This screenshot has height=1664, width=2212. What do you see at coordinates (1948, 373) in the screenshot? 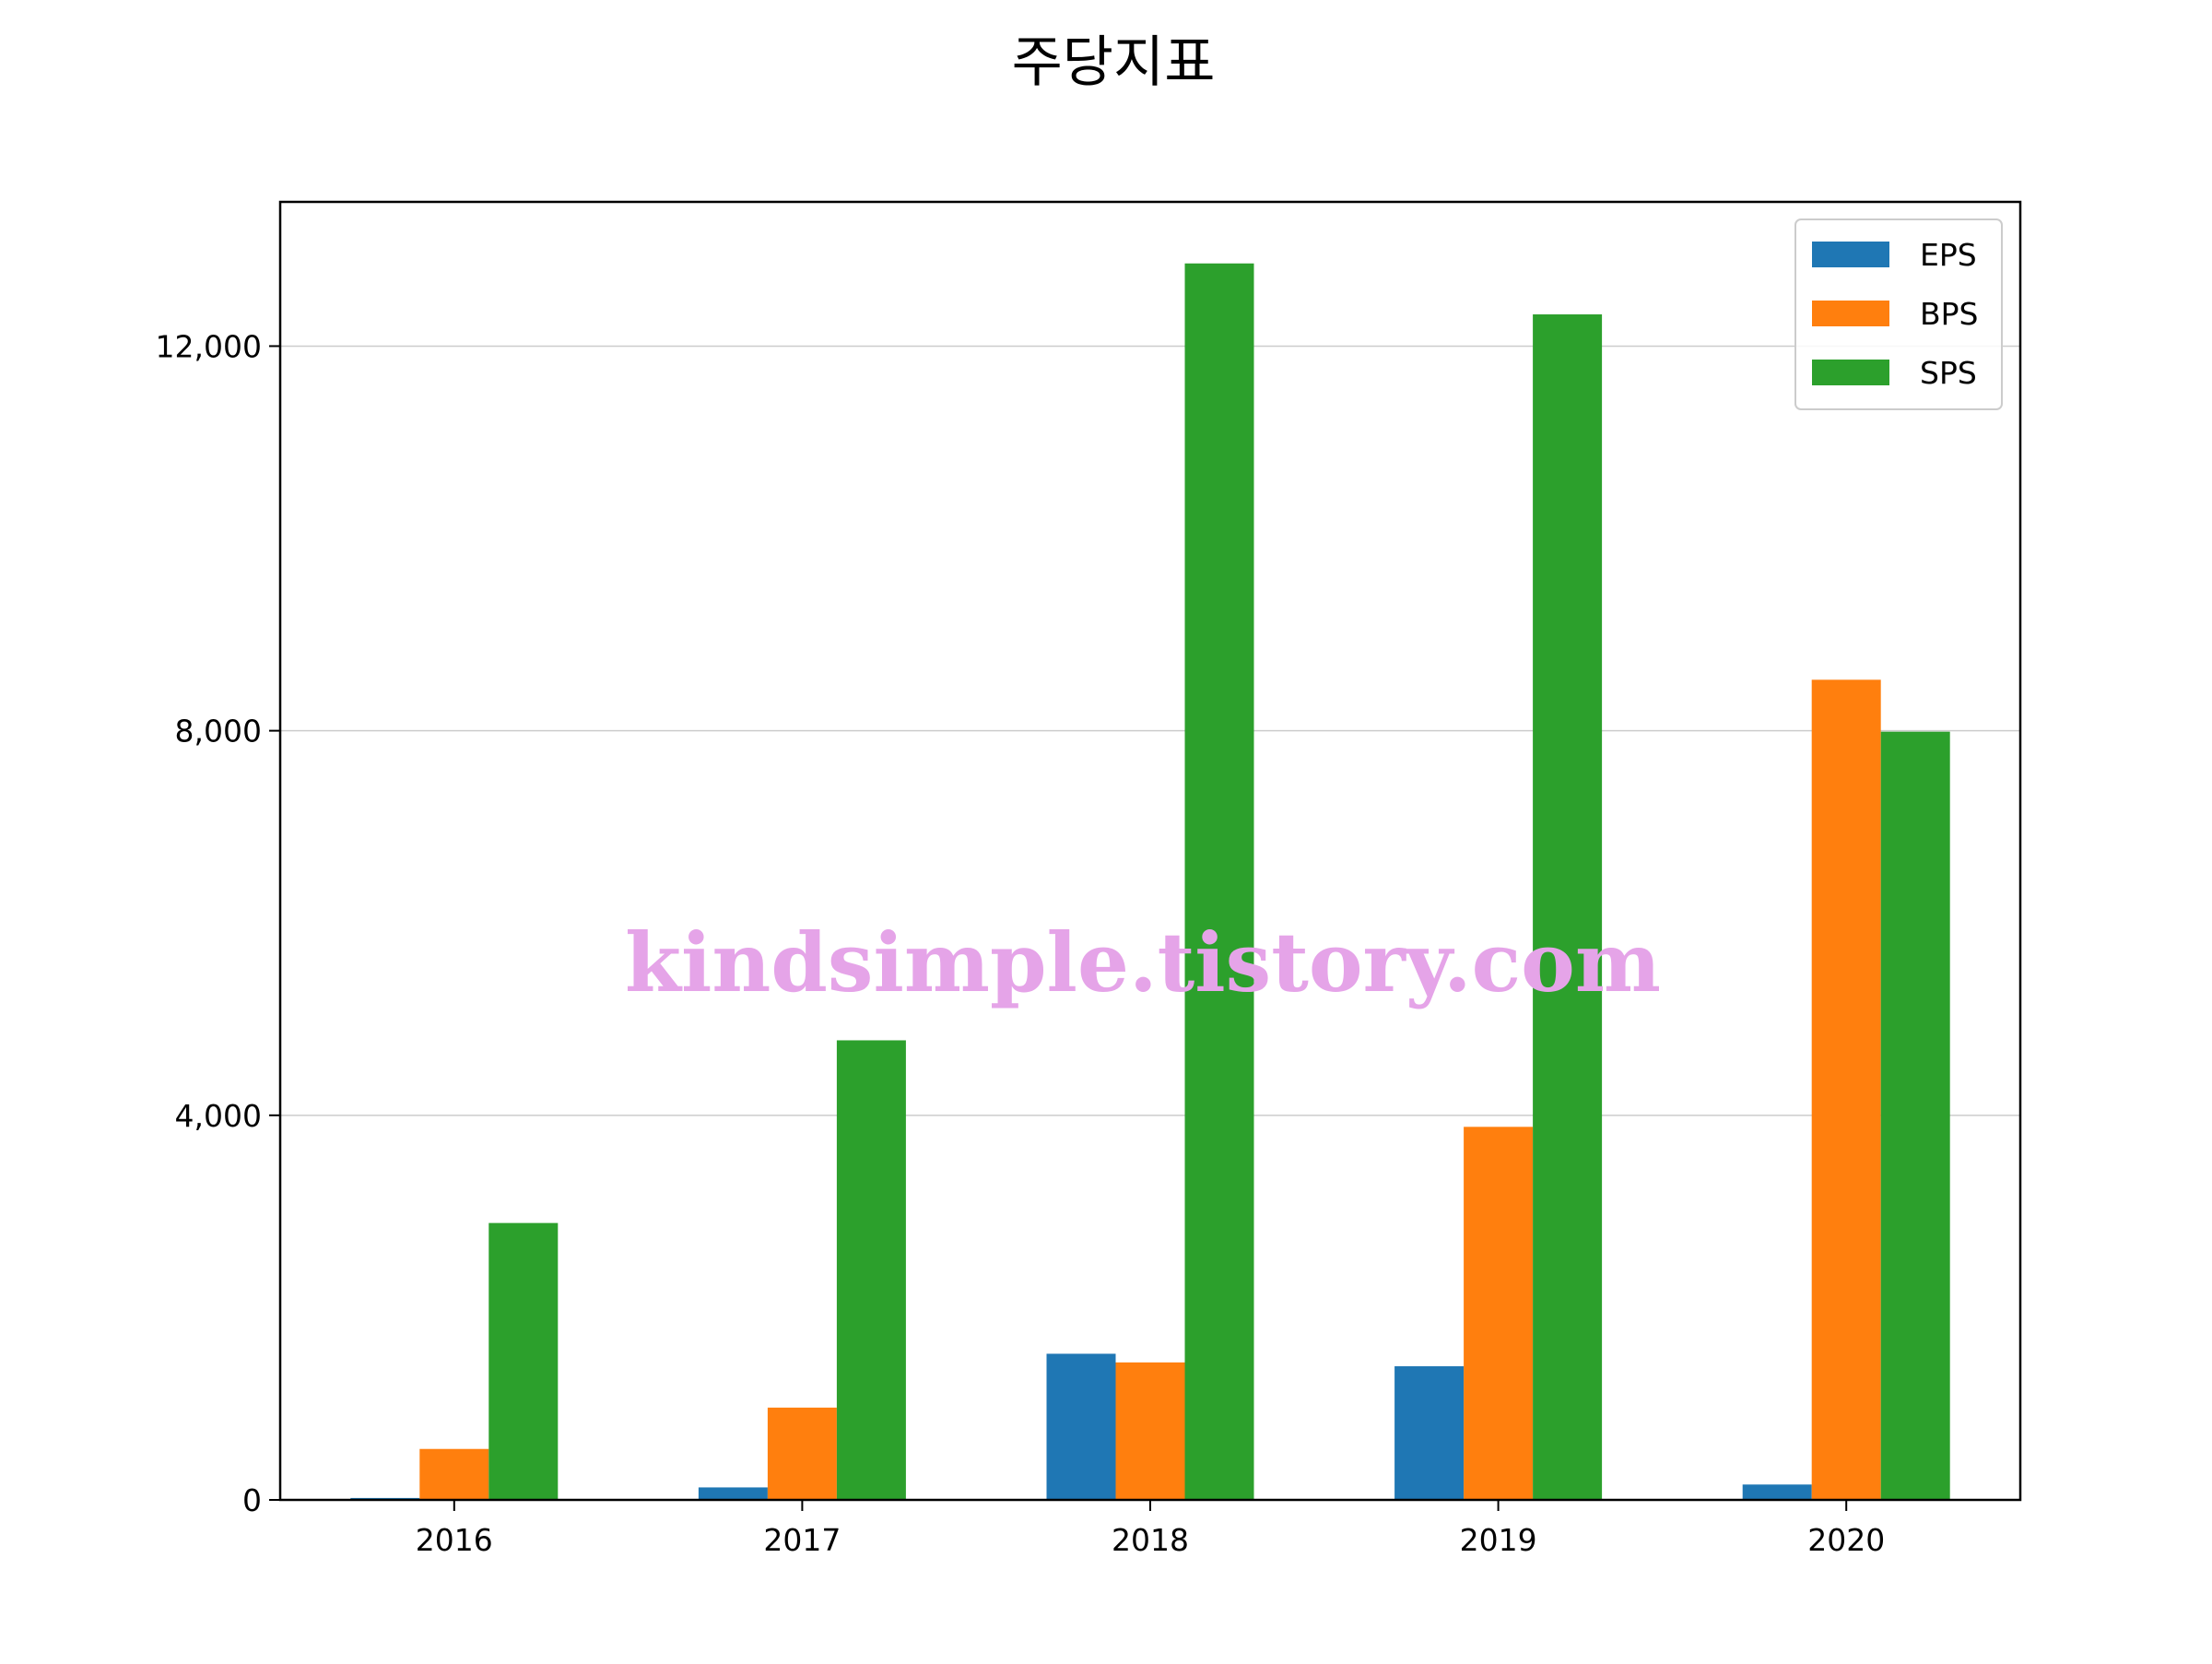
I see `legend-label-sps: SPS` at bounding box center [1948, 373].